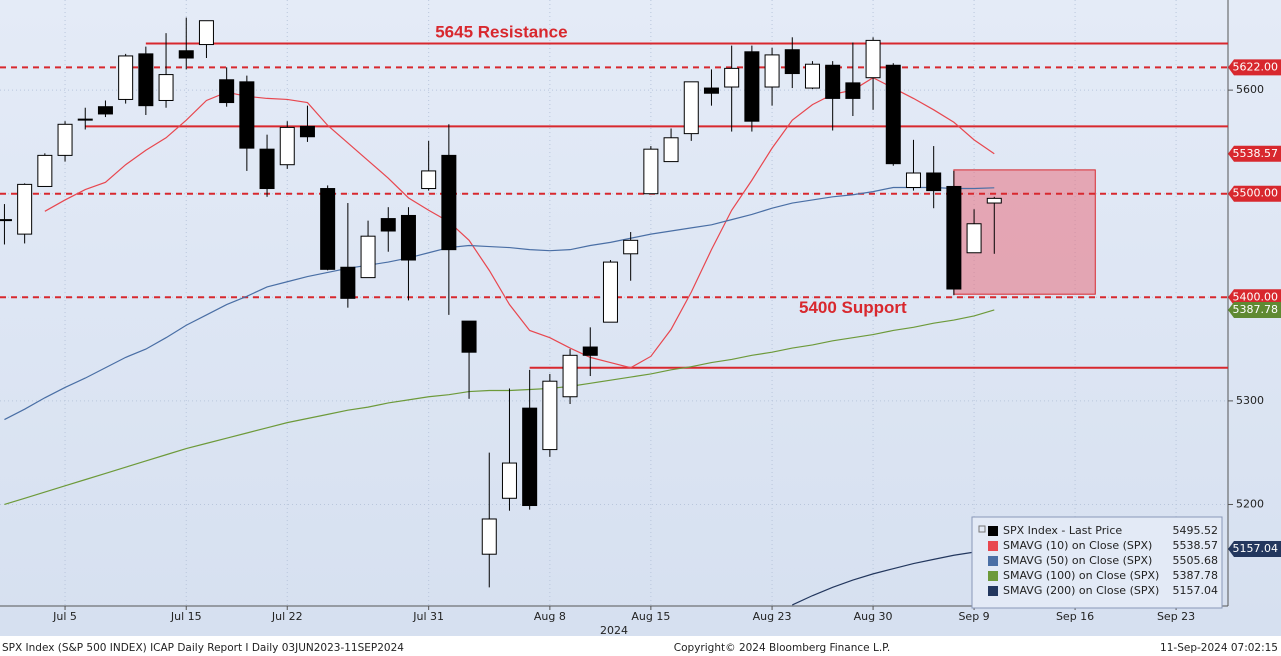 This screenshot has height=656, width=1281. I want to click on x-tick-label: Jul 5, so click(64, 616).